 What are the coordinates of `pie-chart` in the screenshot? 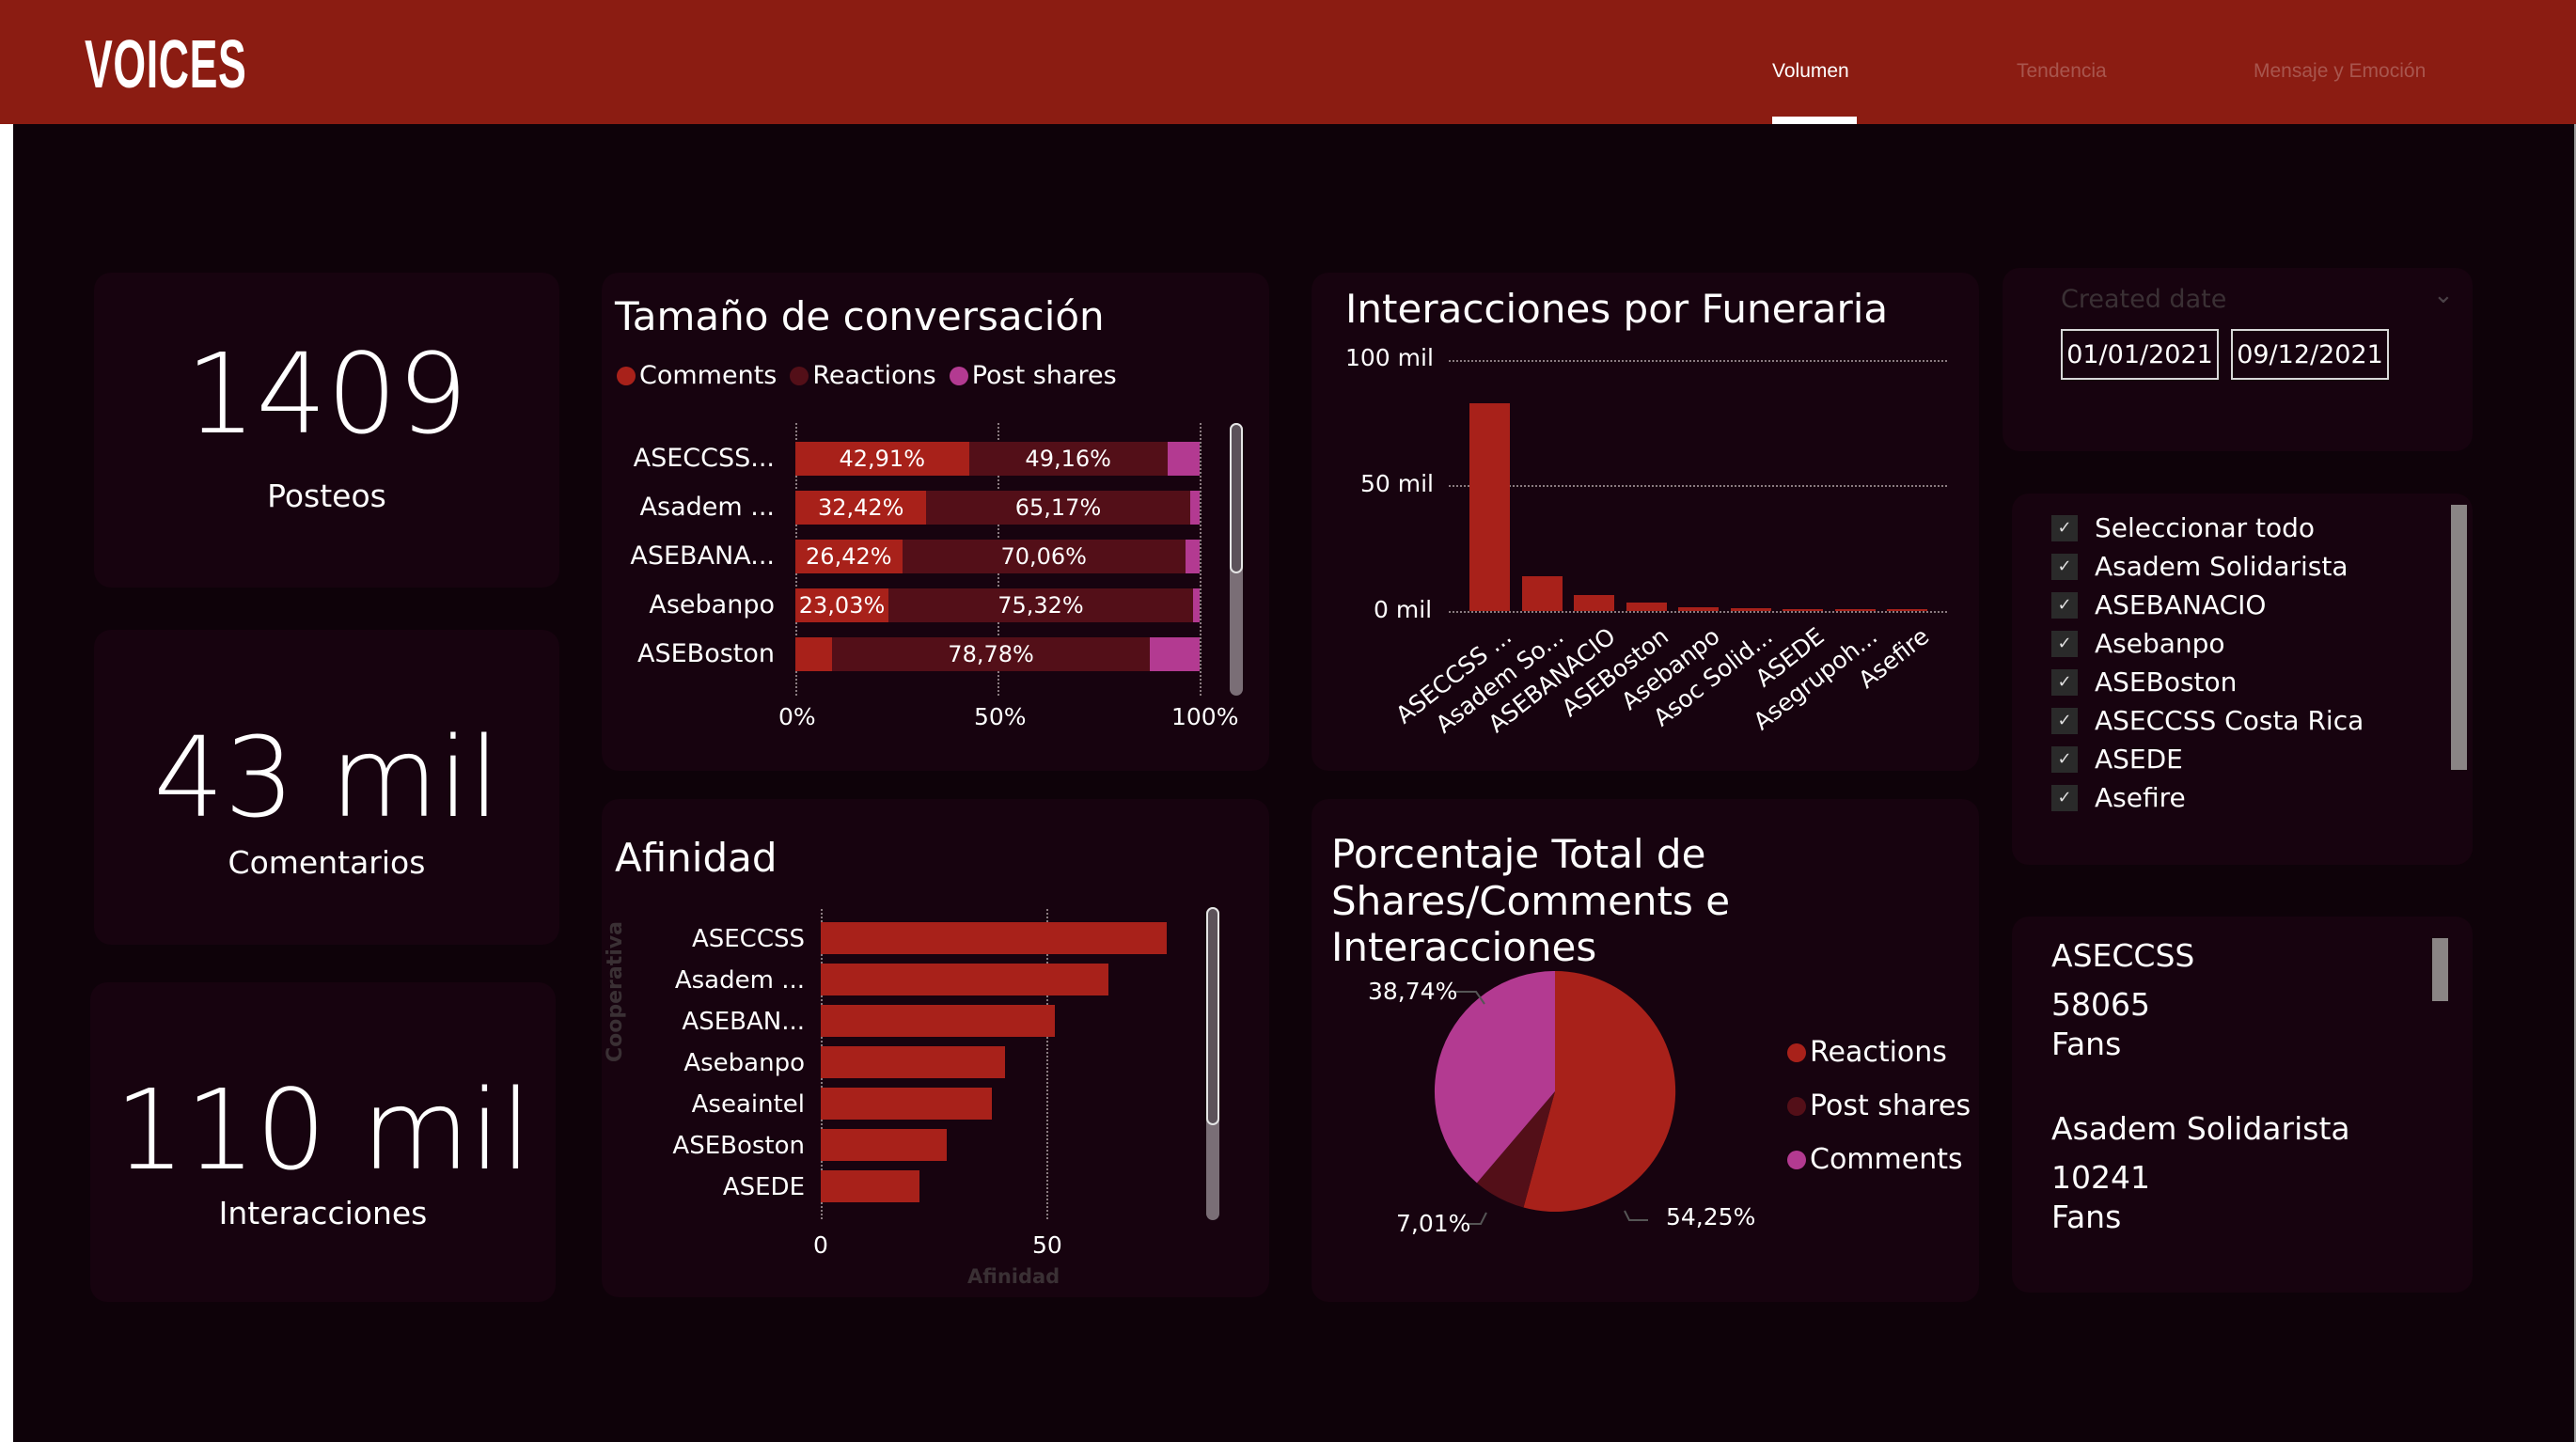 It's located at (1555, 1091).